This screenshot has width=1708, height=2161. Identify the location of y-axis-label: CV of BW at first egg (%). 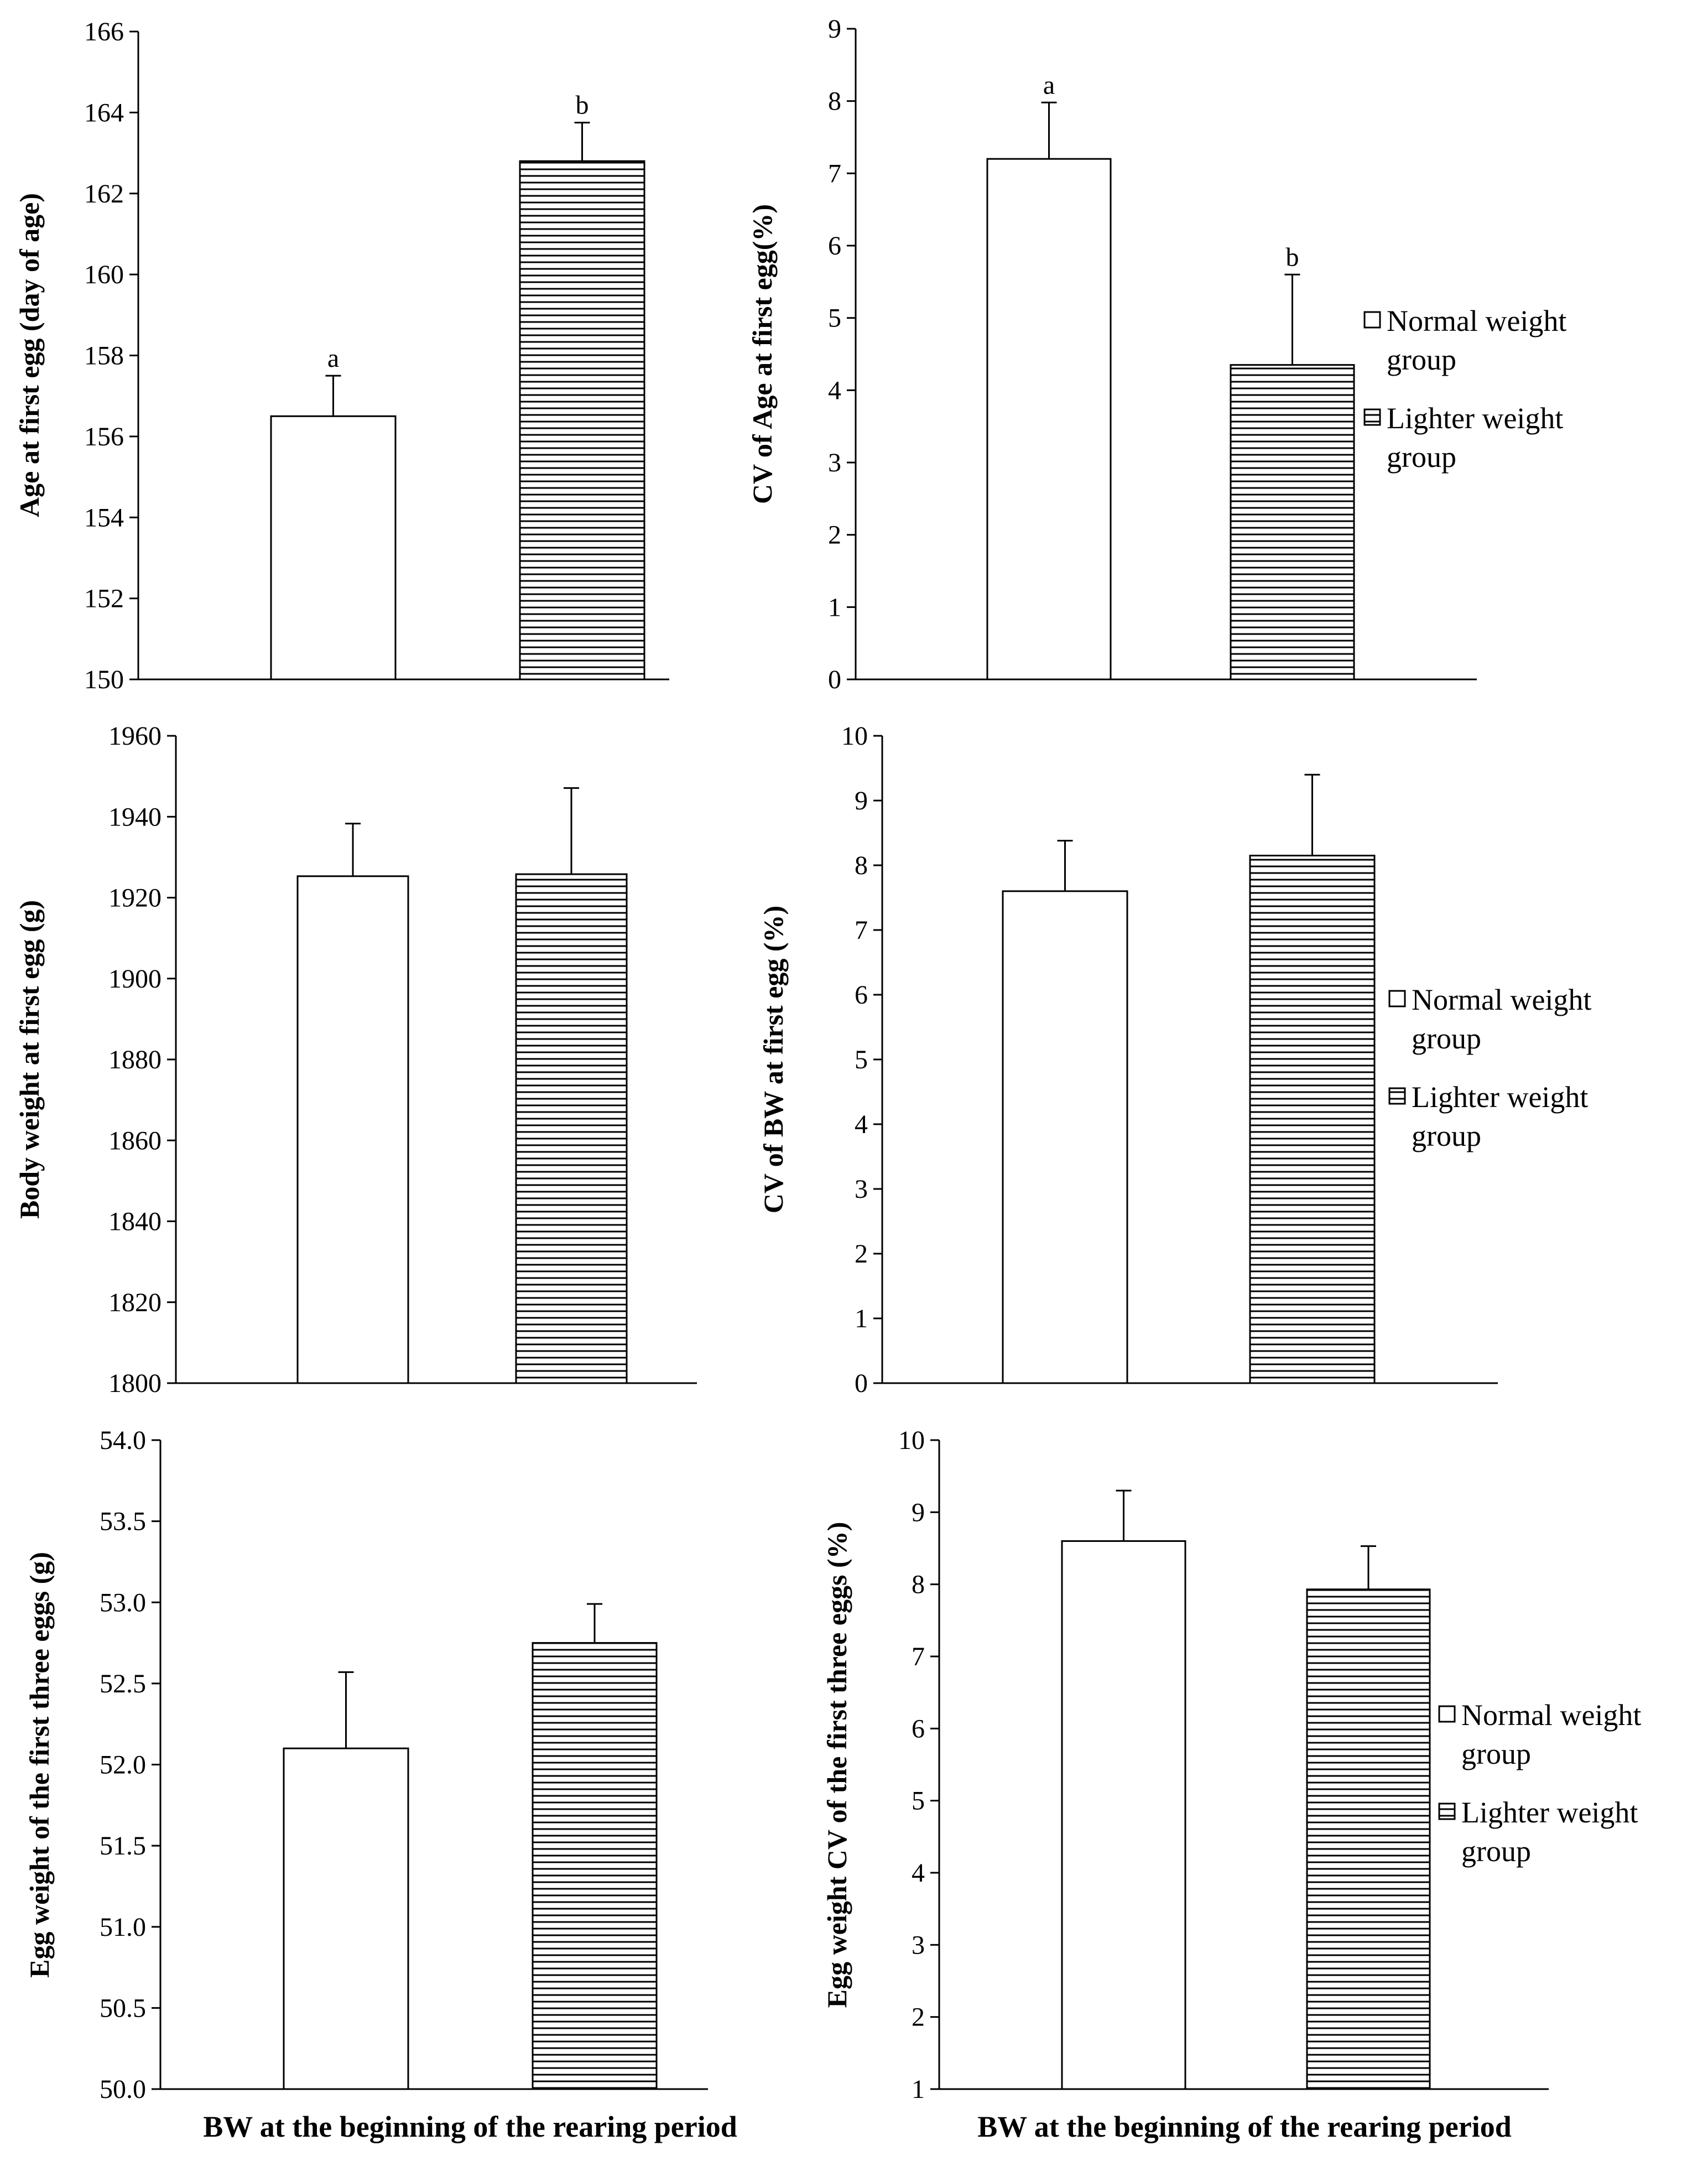
(773, 1059).